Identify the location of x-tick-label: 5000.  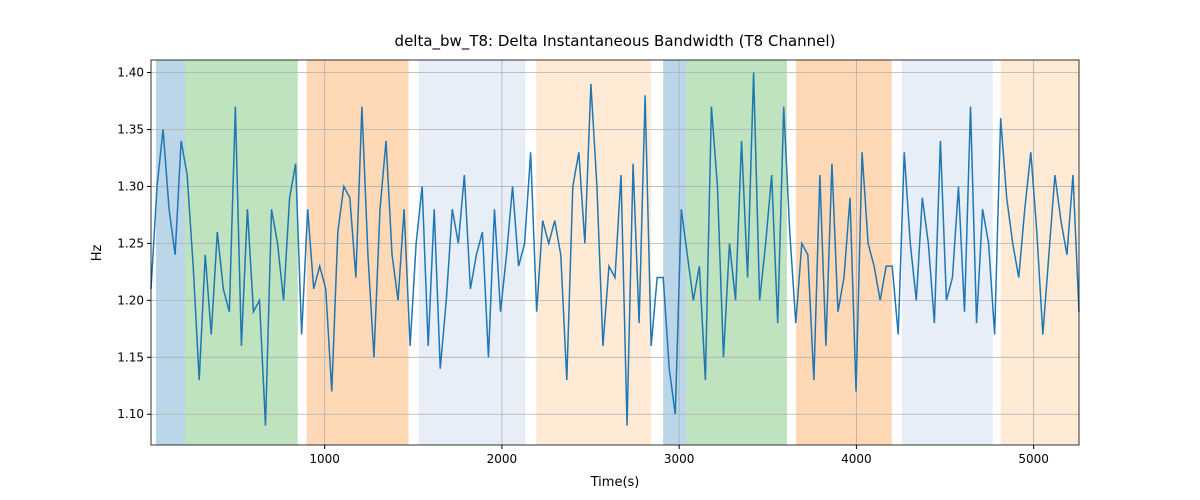
(1033, 459).